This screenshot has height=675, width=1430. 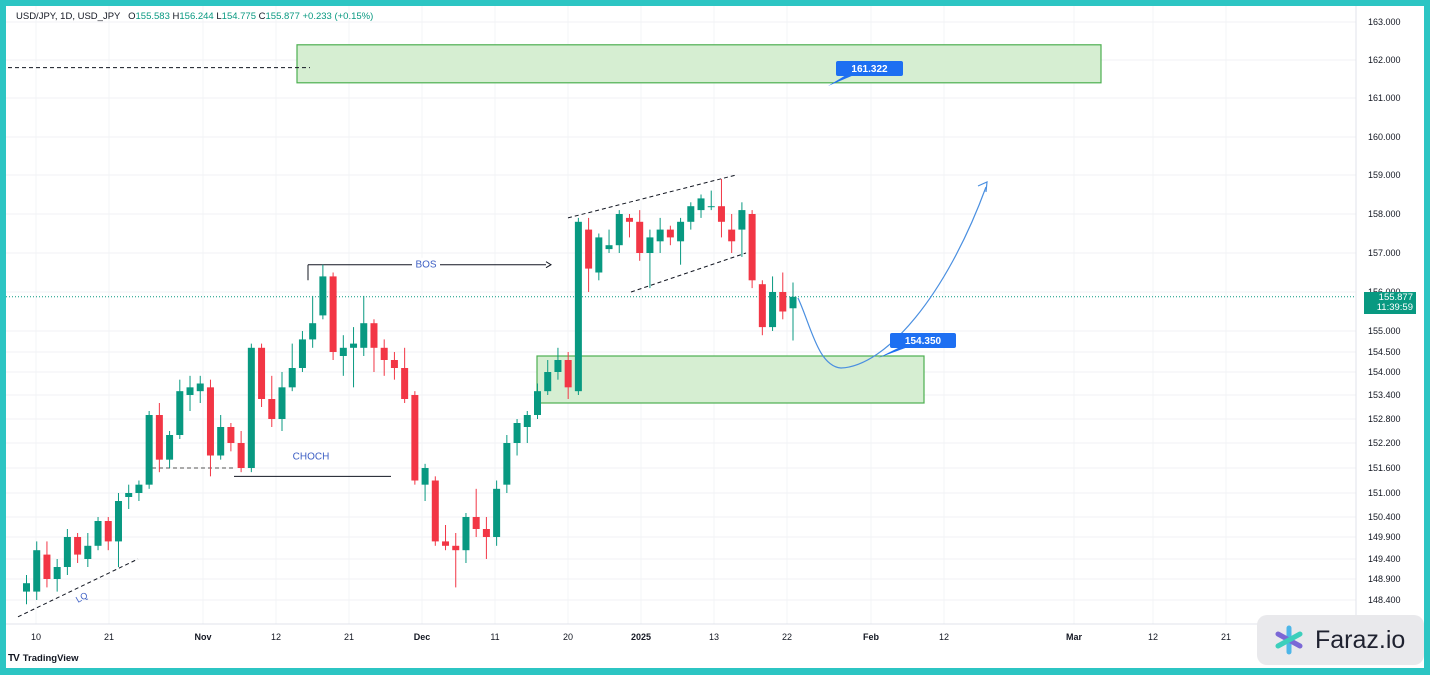 I want to click on y-tick-label: 158.000, so click(x=1384, y=214).